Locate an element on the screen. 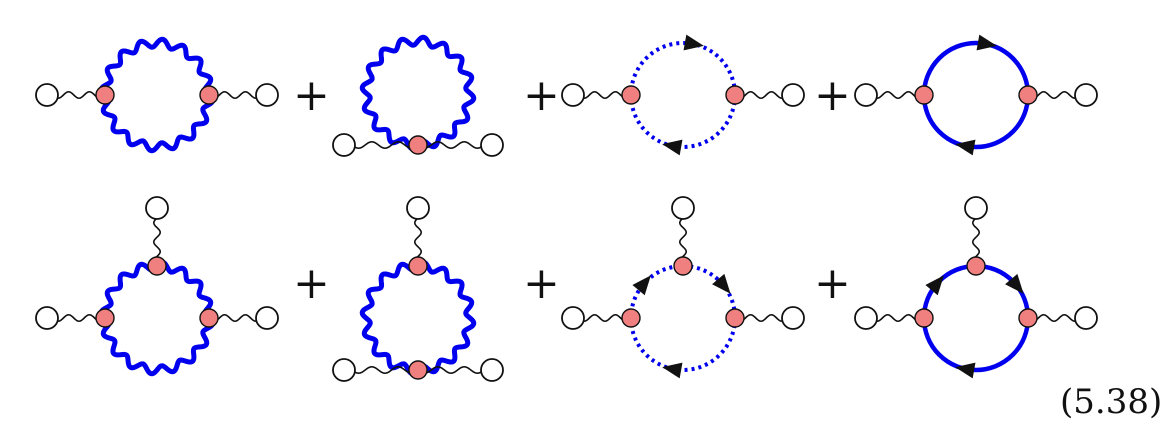 The height and width of the screenshot is (435, 1174). diagram-wavy-loop-tadpole is located at coordinates (418, 95).